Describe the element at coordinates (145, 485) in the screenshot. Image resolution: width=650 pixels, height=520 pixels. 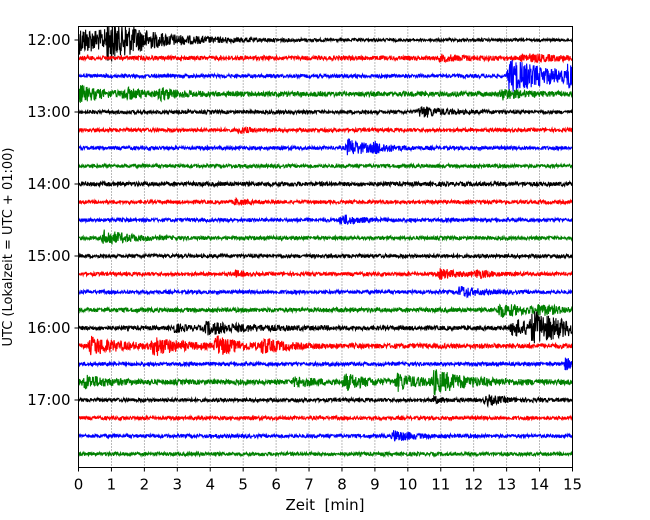
I see `x-tick-label: 2` at that location.